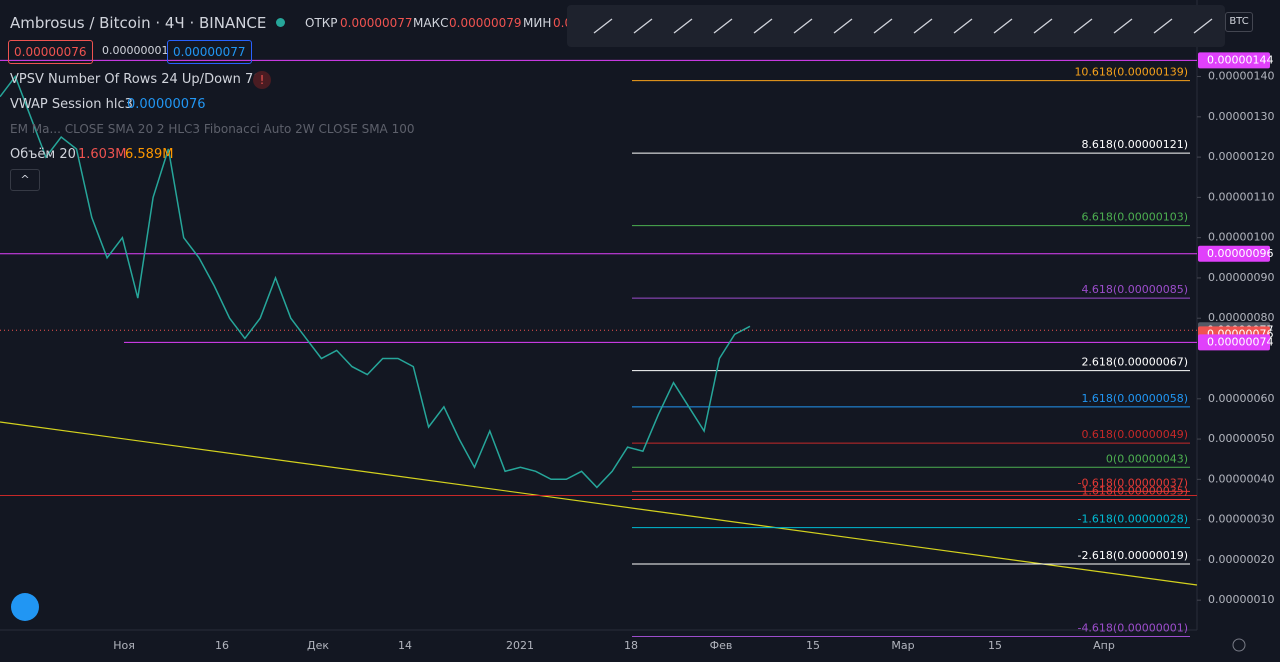 Image resolution: width=1280 pixels, height=662 pixels. What do you see at coordinates (631, 645) in the screenshot?
I see `x-tick-label: 18` at bounding box center [631, 645].